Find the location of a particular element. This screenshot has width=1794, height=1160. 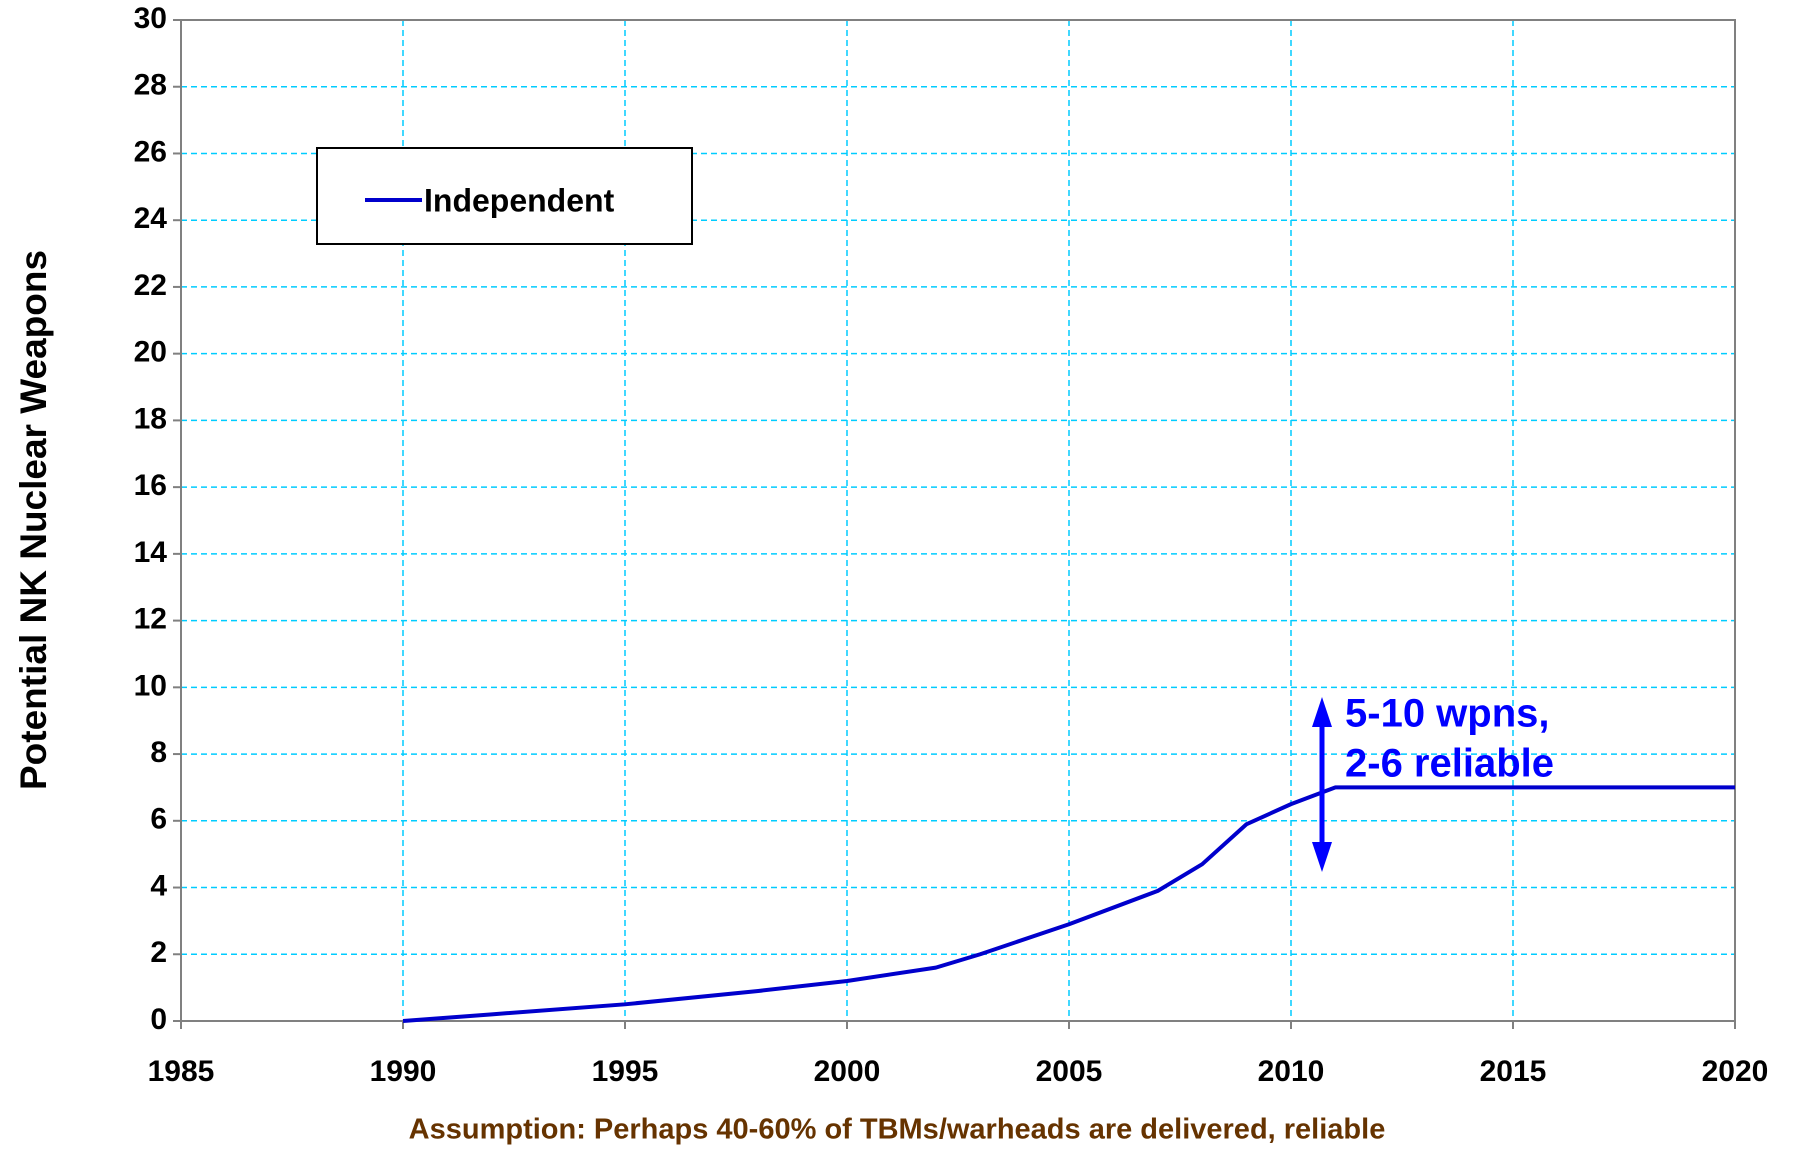

x-tick-label: 2015 is located at coordinates (1513, 1071).